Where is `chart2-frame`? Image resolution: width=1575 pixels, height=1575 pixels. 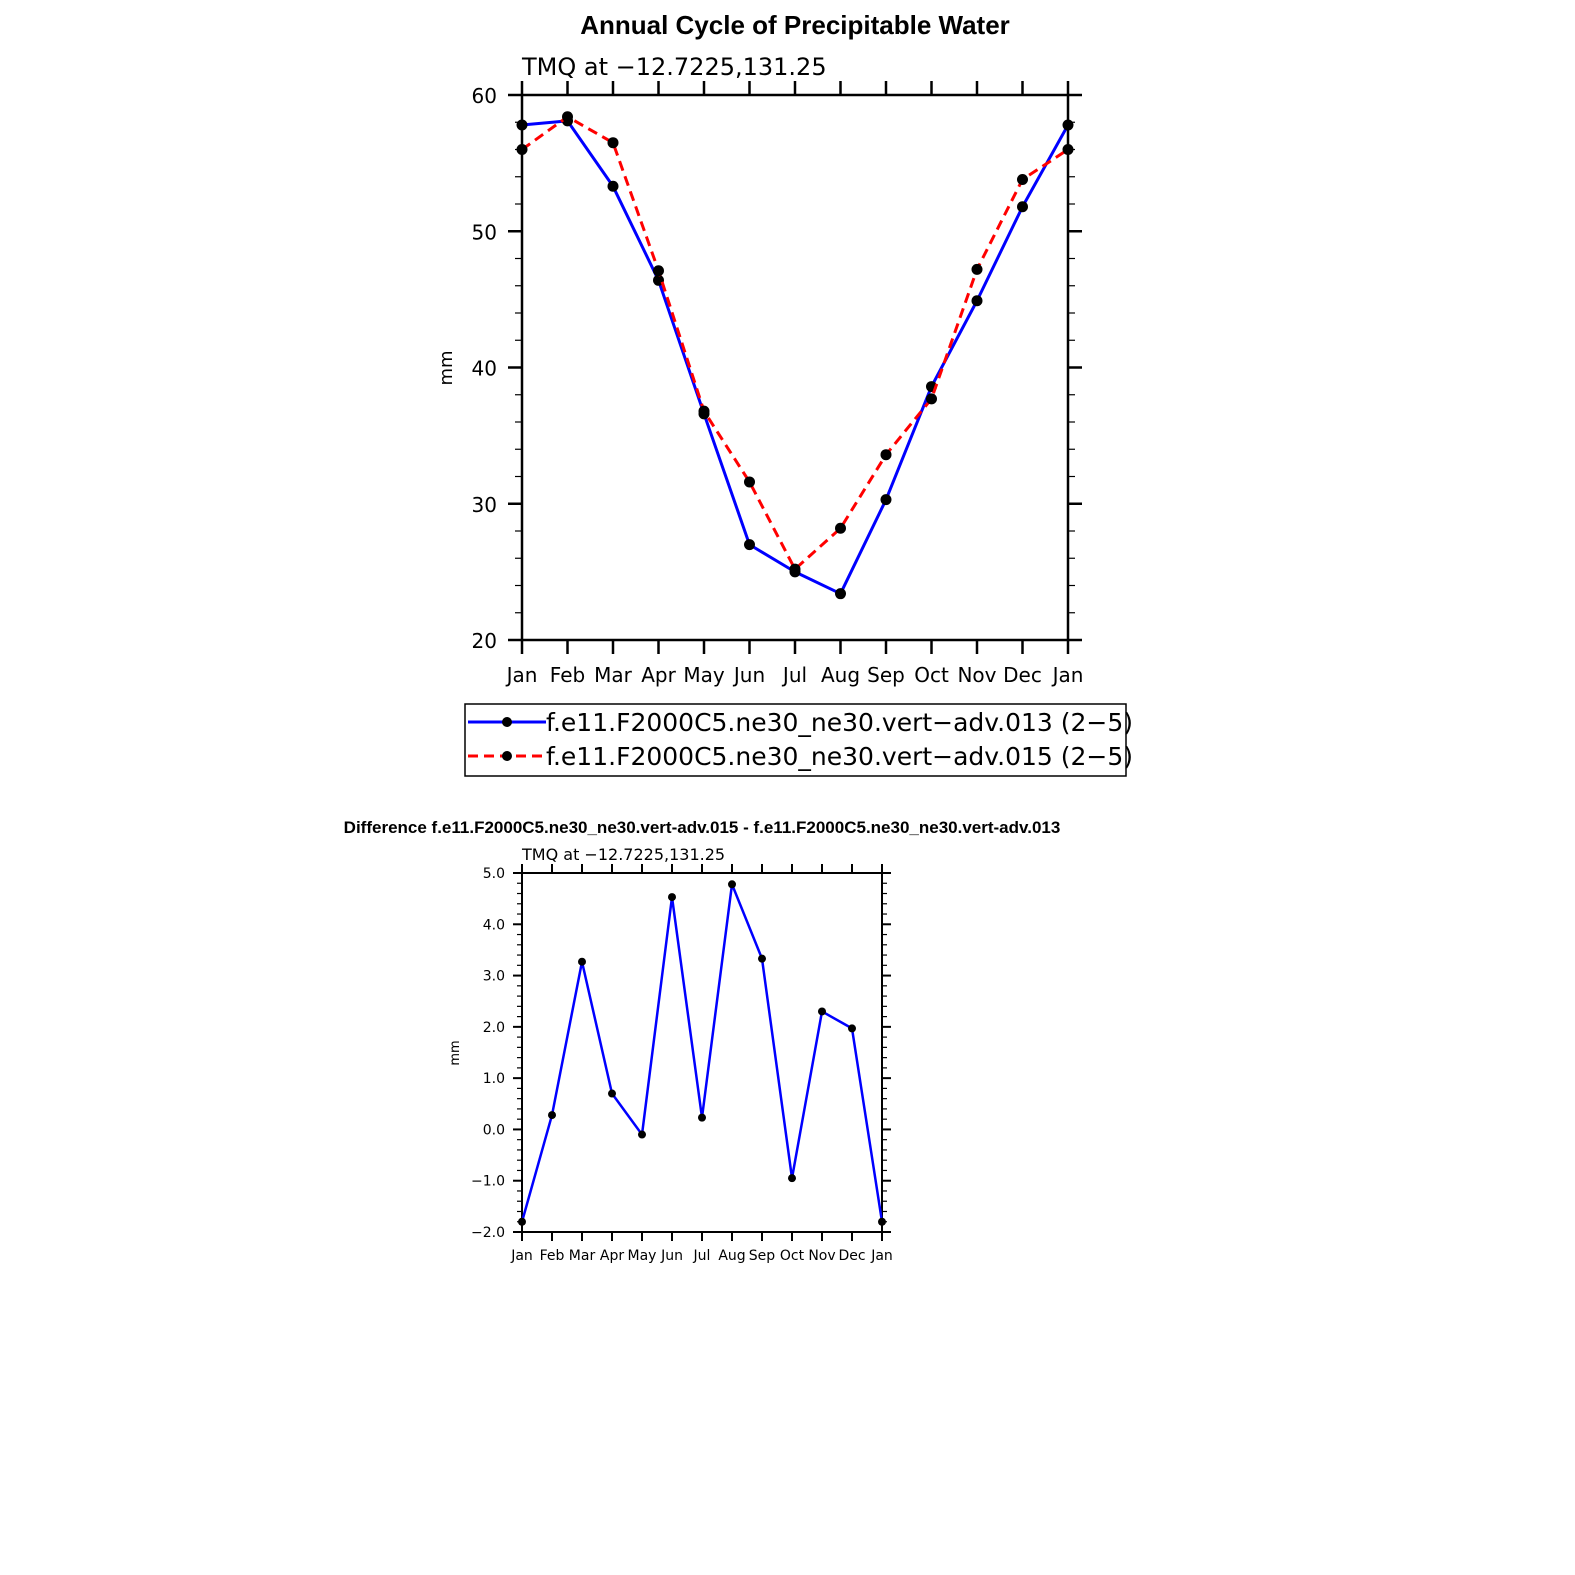
chart2-frame is located at coordinates (702, 1052).